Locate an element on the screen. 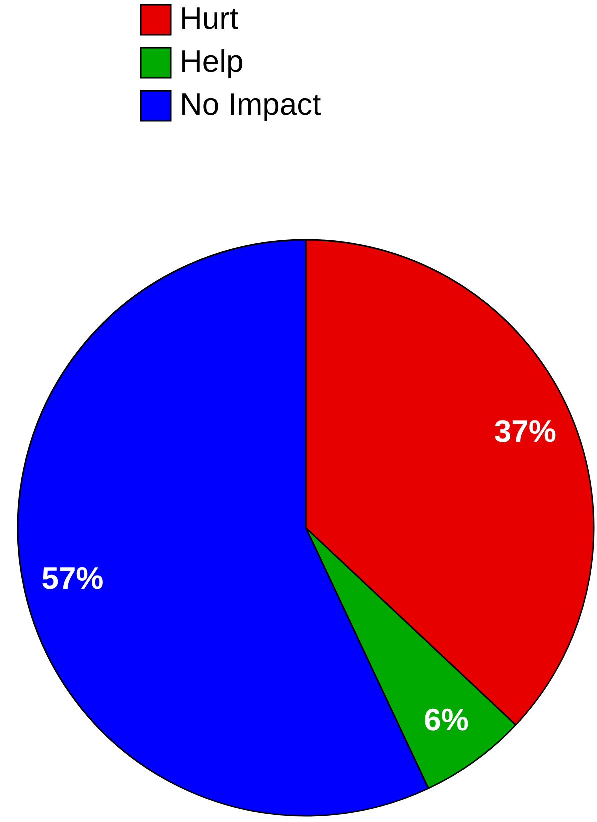 This screenshot has height=822, width=597. data-label: 37% is located at coordinates (525, 432).